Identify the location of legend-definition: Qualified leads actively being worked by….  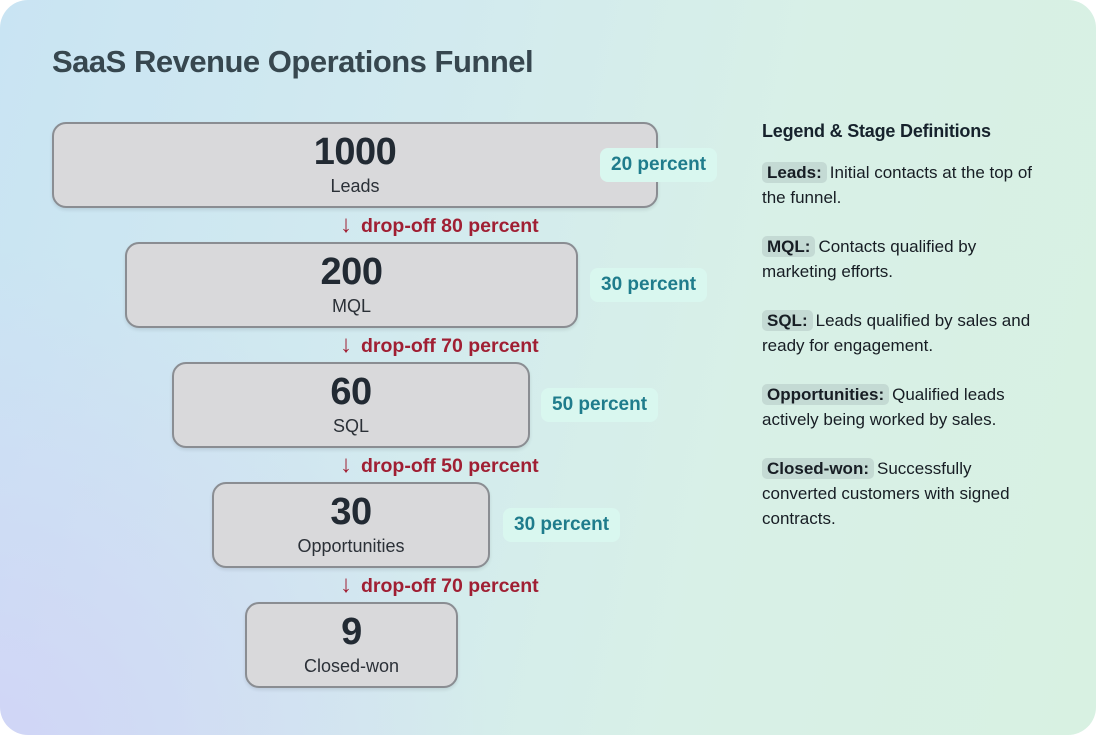
(883, 407).